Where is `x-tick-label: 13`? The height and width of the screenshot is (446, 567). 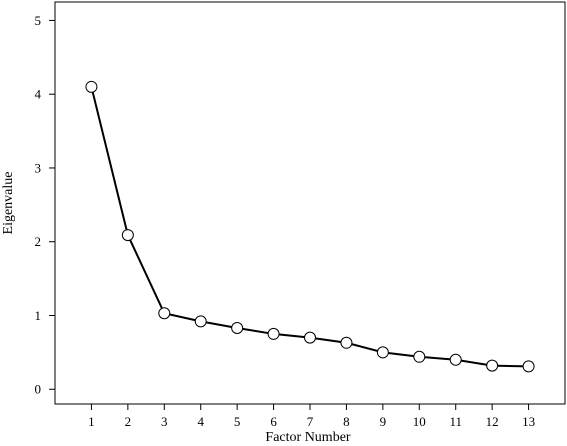 x-tick-label: 13 is located at coordinates (528, 421).